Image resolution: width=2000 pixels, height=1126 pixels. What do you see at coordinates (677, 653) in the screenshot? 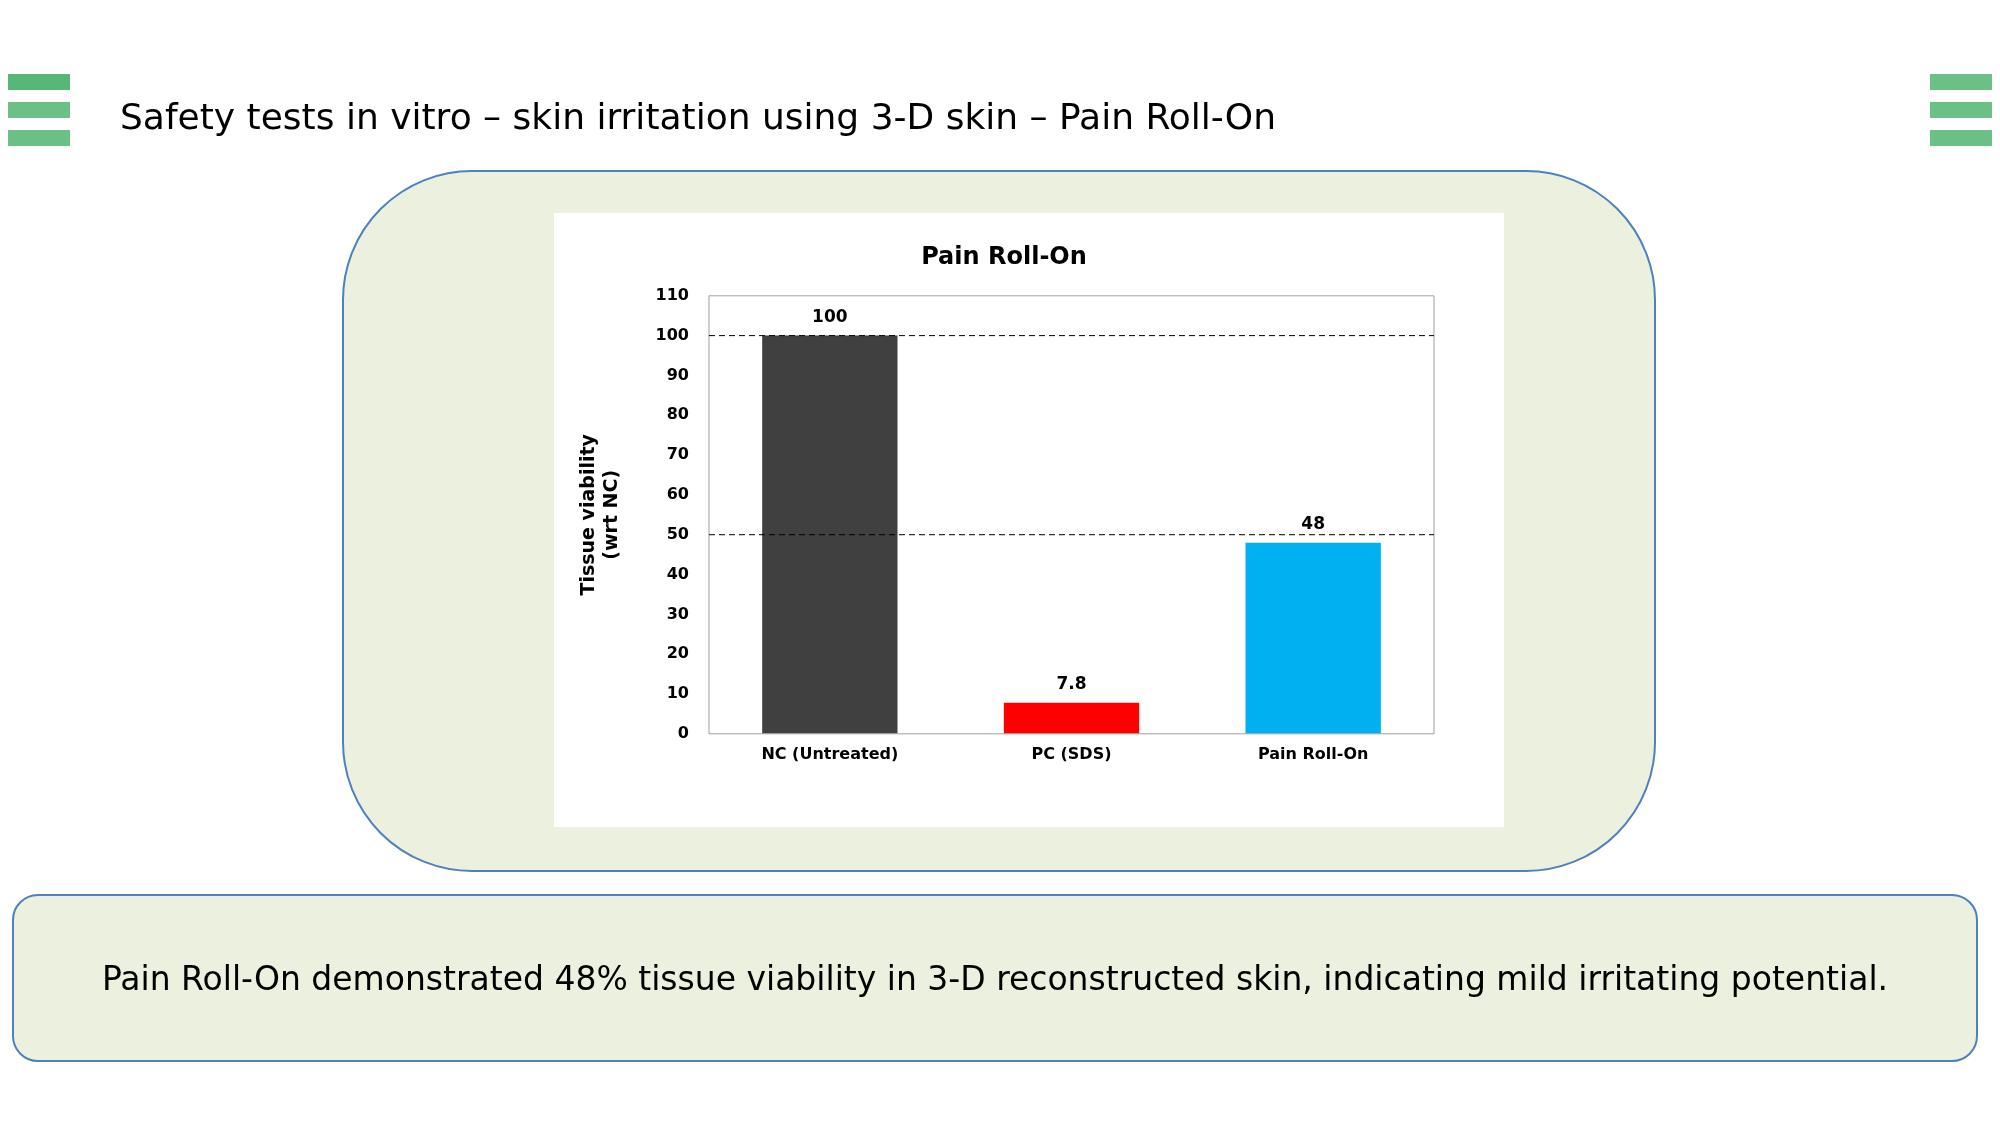
I see `y-tick-label: 20` at bounding box center [677, 653].